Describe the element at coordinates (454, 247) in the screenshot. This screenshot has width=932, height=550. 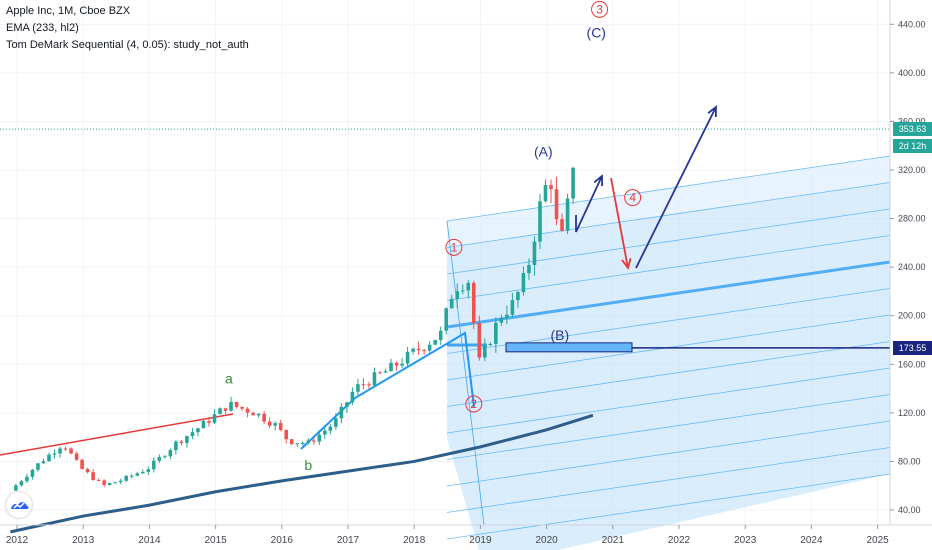
I see `wave-label: 1` at that location.